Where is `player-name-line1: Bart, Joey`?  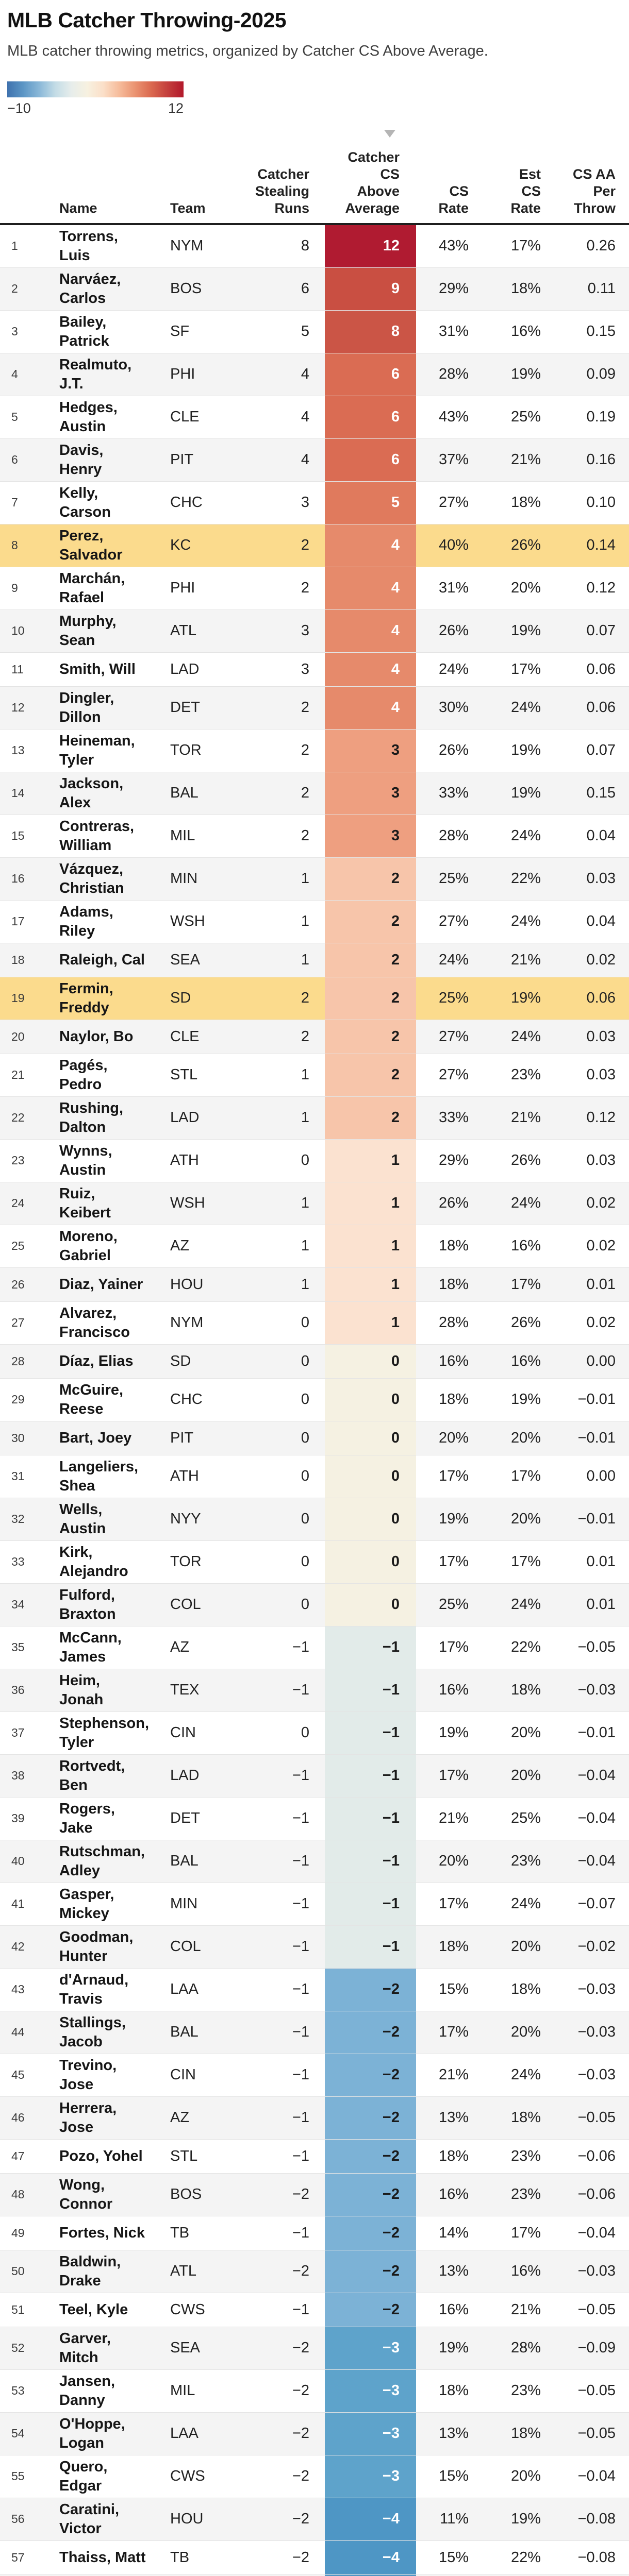 player-name-line1: Bart, Joey is located at coordinates (96, 1437).